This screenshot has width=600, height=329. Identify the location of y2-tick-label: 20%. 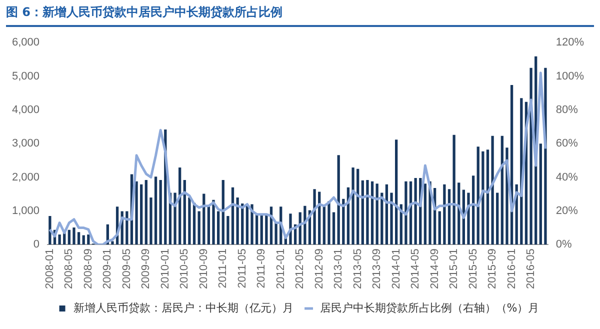
(567, 210).